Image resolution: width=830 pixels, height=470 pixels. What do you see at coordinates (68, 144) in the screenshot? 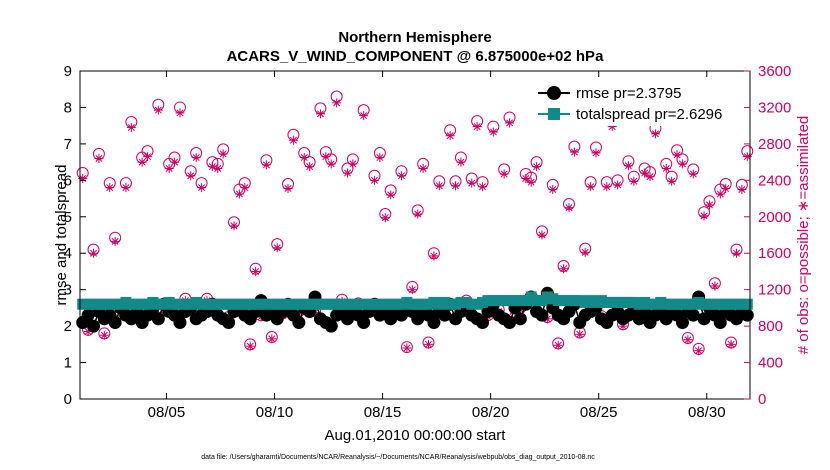
I see `y-tick-label: 7` at bounding box center [68, 144].